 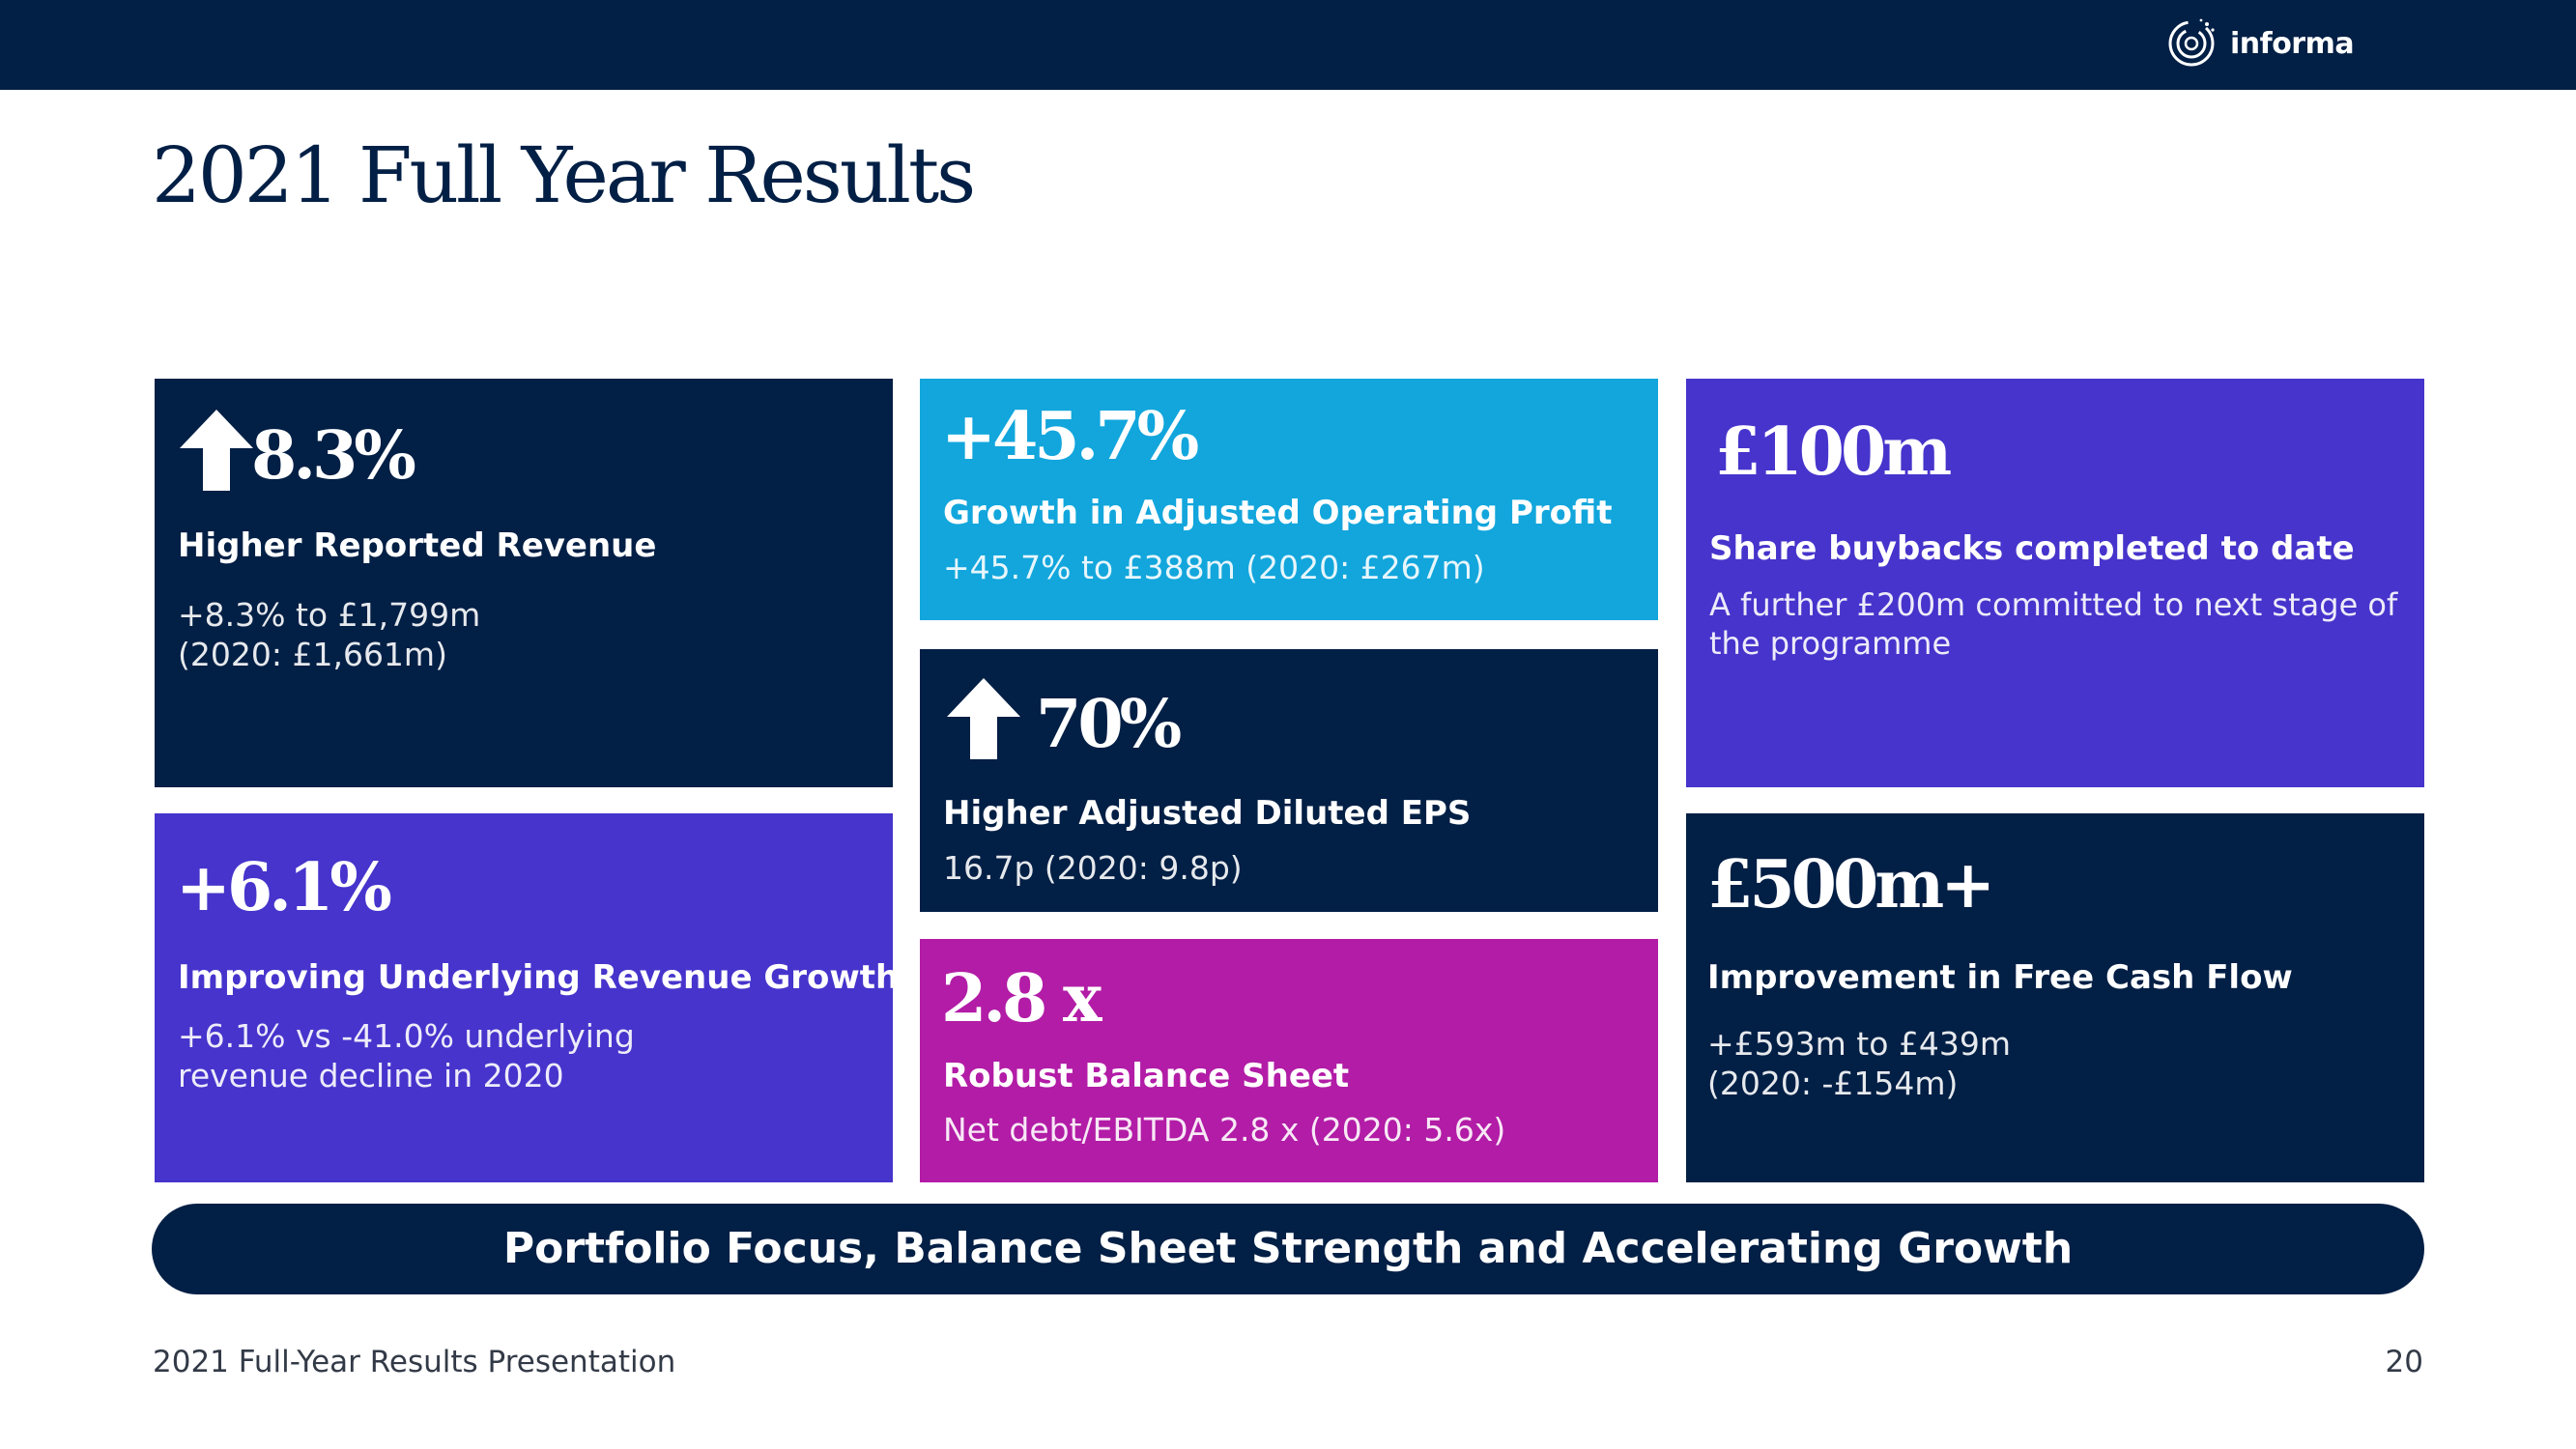 What do you see at coordinates (1225, 1130) in the screenshot?
I see `tile-description: Net debt/EBITDA 2.8 x (2020: 5.6x)` at bounding box center [1225, 1130].